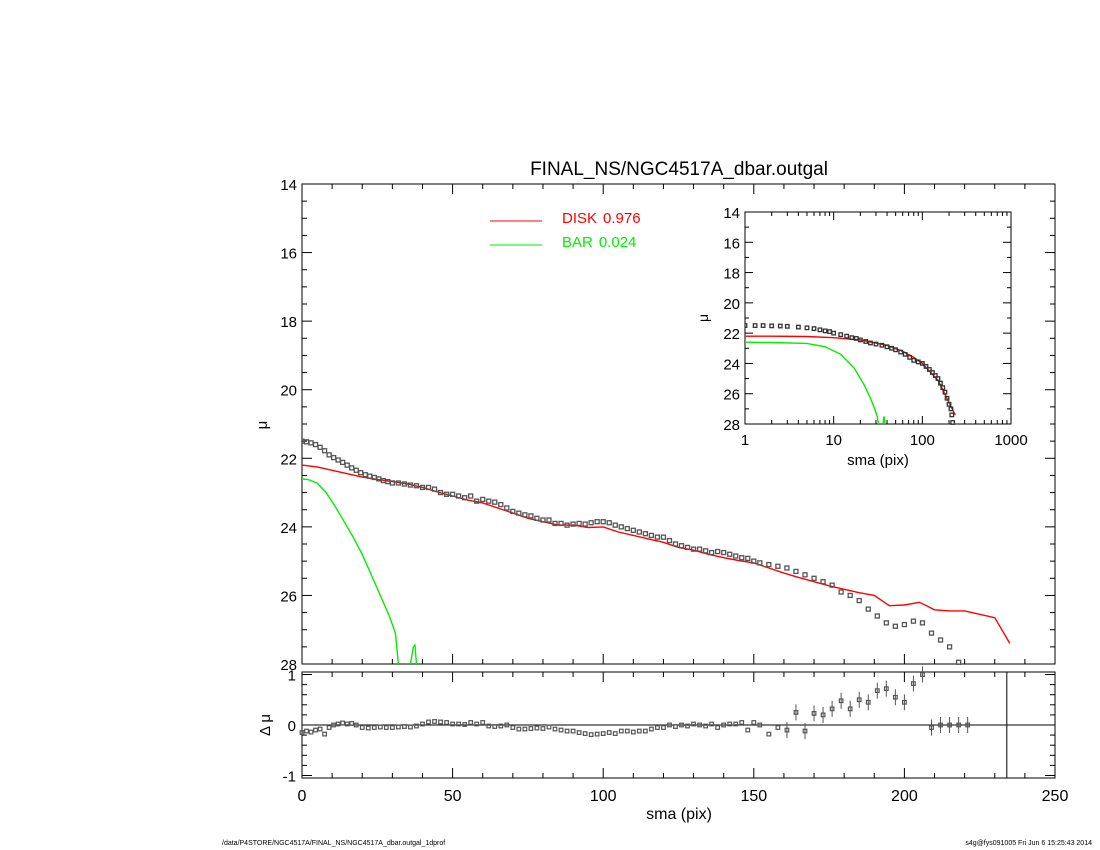 Image resolution: width=1100 pixels, height=850 pixels. What do you see at coordinates (1055, 796) in the screenshot?
I see `x-tick-label: 250` at bounding box center [1055, 796].